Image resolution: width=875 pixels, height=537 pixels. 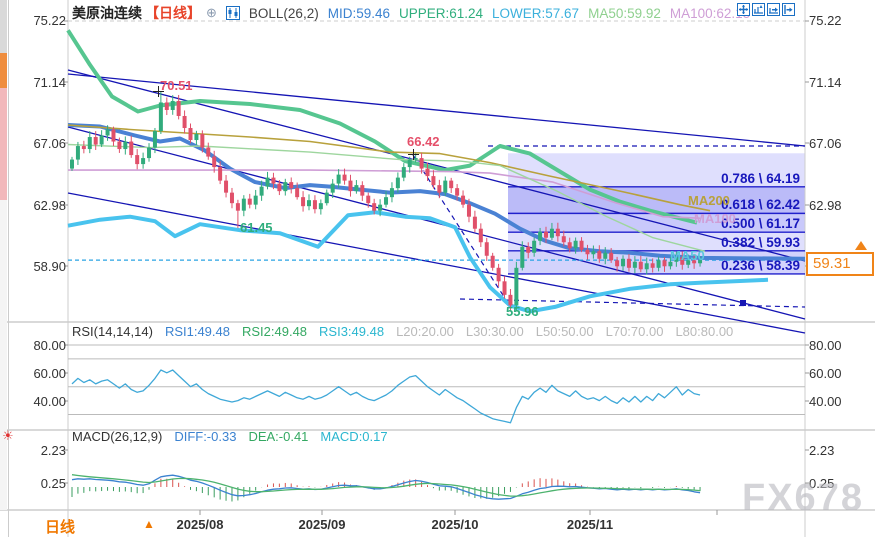 What do you see at coordinates (197, 331) in the screenshot?
I see `rsi1-value: RSI1:49.48` at bounding box center [197, 331].